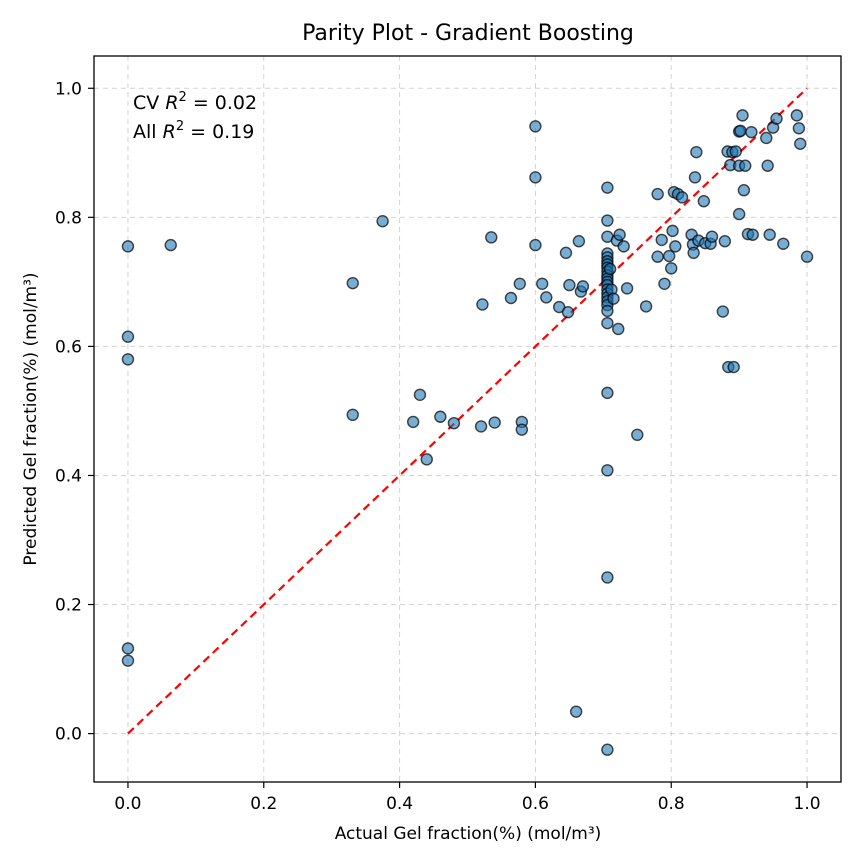 This screenshot has width=864, height=864. I want to click on x-tick-label: 0.0, so click(127, 804).